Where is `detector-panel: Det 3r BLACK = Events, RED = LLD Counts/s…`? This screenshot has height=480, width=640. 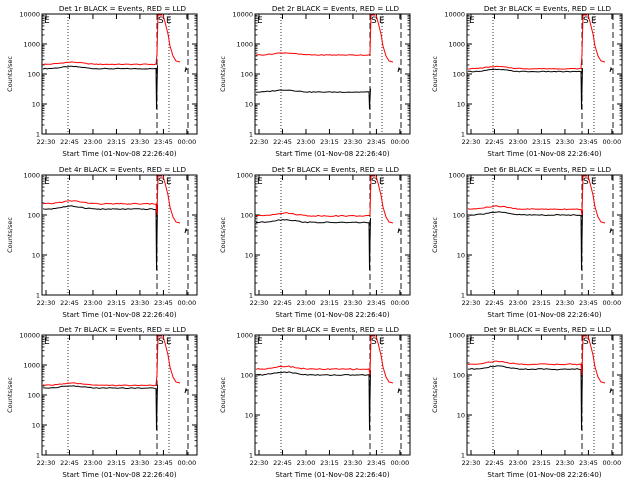
detector-panel: Det 3r BLACK = Events, RED = LLD Counts/s… is located at coordinates (527, 81).